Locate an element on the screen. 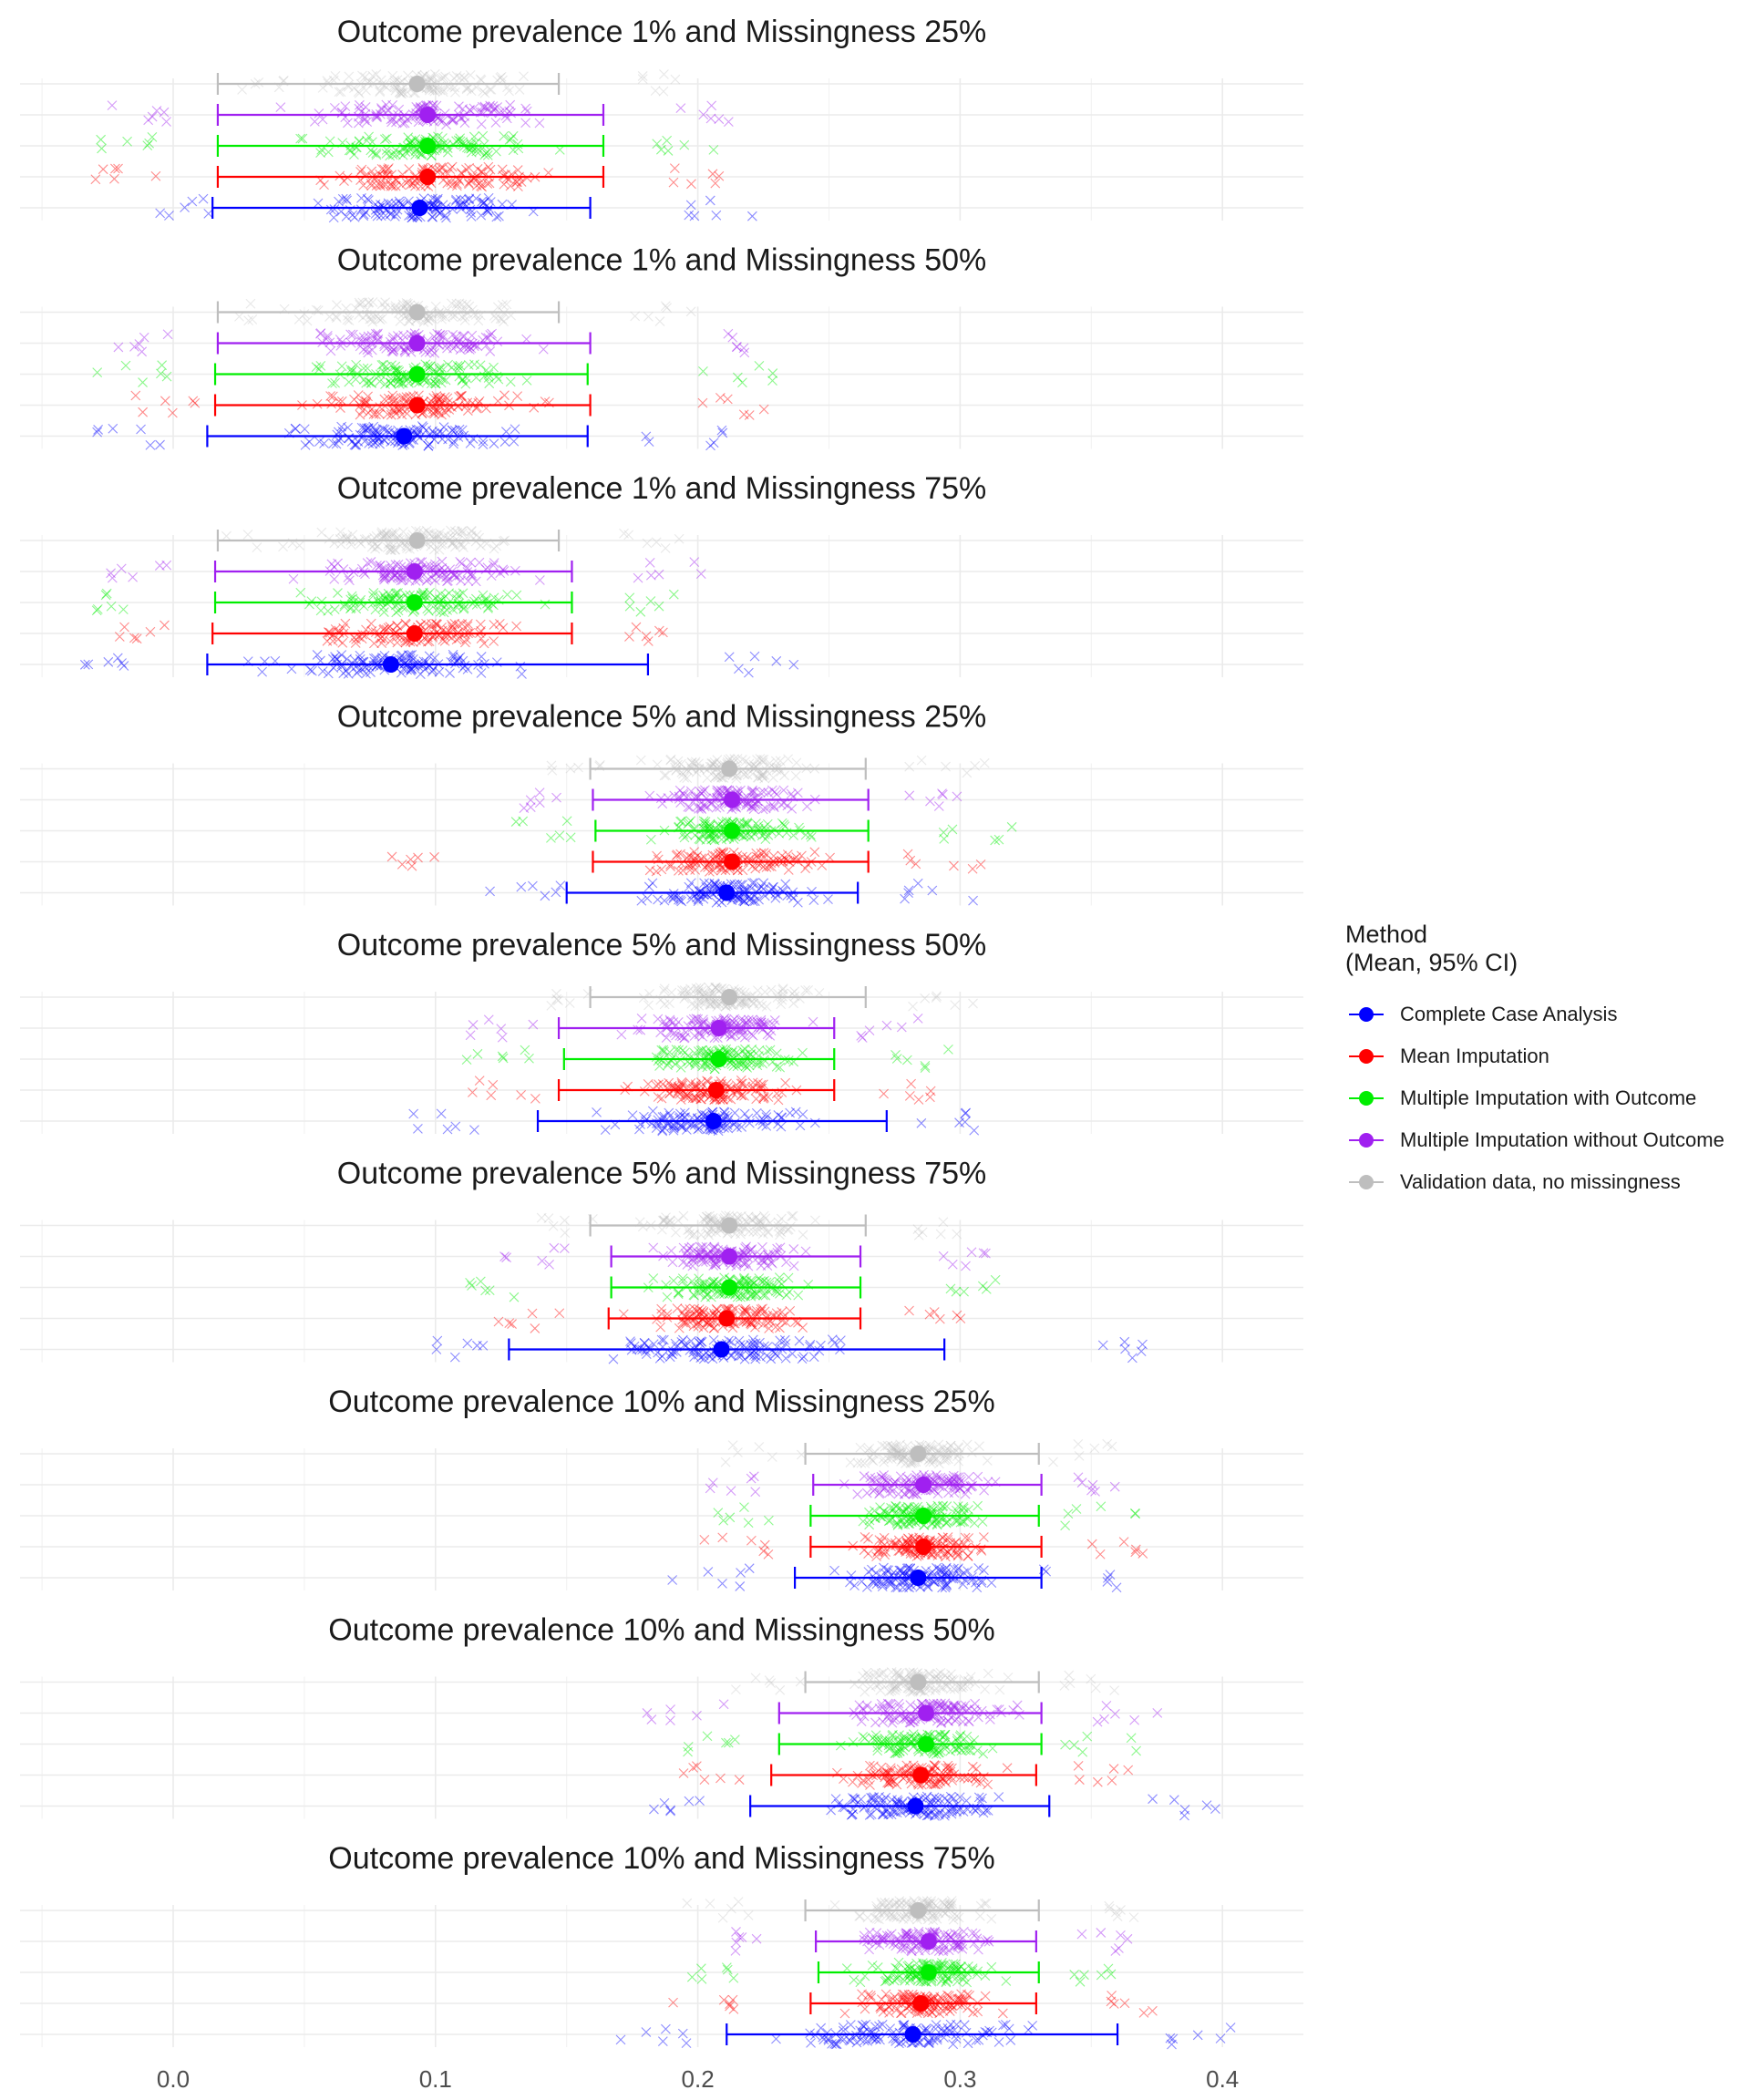 Image resolution: width=1750 pixels, height=2100 pixels. panel-gridlines is located at coordinates (661, 1291).